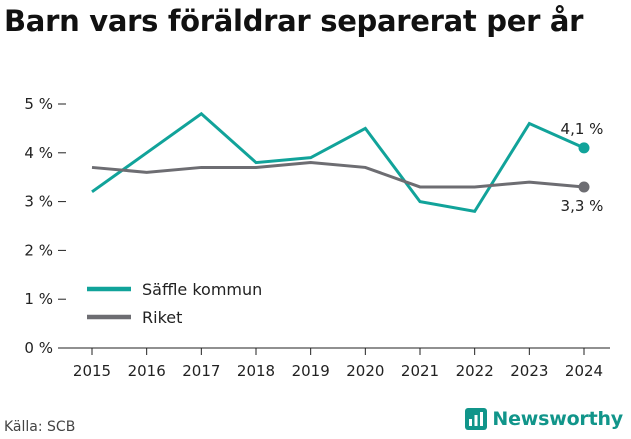 This screenshot has height=439, width=631. What do you see at coordinates (38, 153) in the screenshot?
I see `y-tick-label: 4 %` at bounding box center [38, 153].